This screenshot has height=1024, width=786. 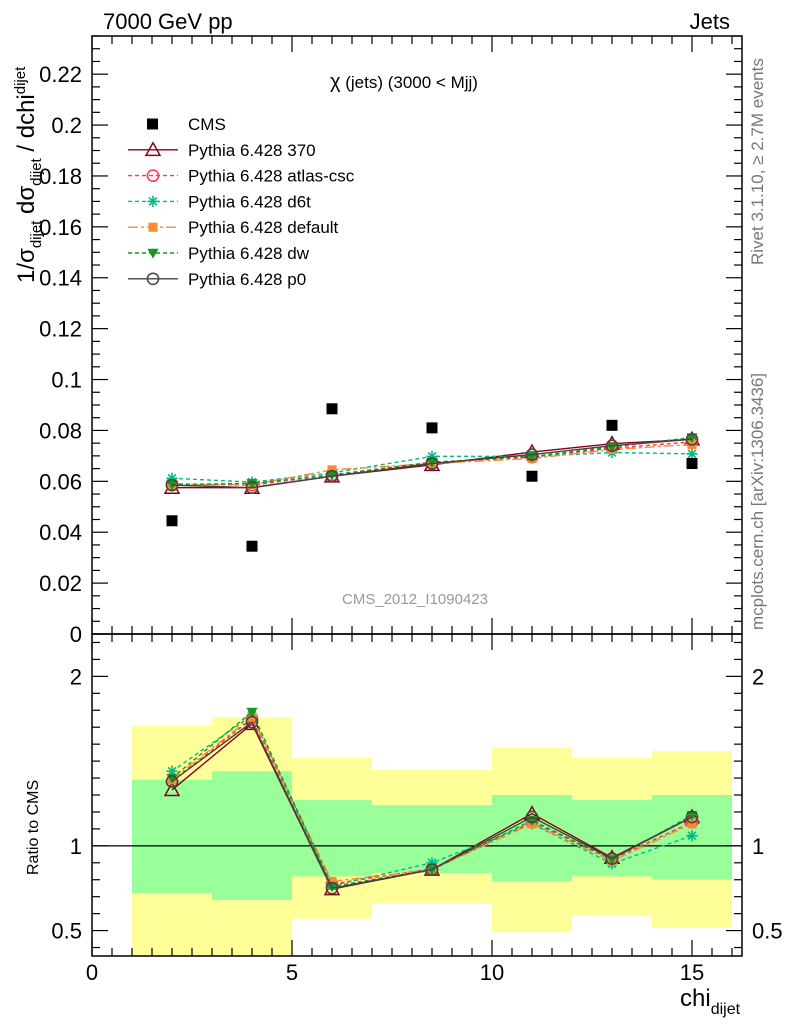 I want to click on y-tick-label: 0.08, so click(x=60, y=430).